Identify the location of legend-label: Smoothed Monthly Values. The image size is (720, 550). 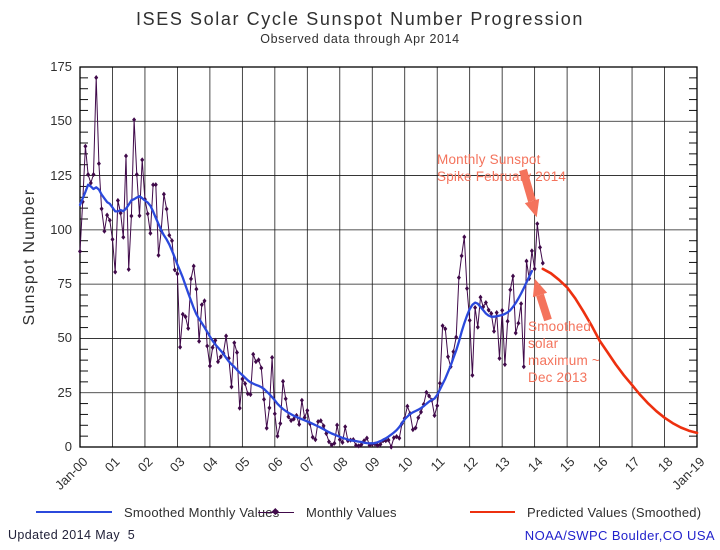
(202, 512).